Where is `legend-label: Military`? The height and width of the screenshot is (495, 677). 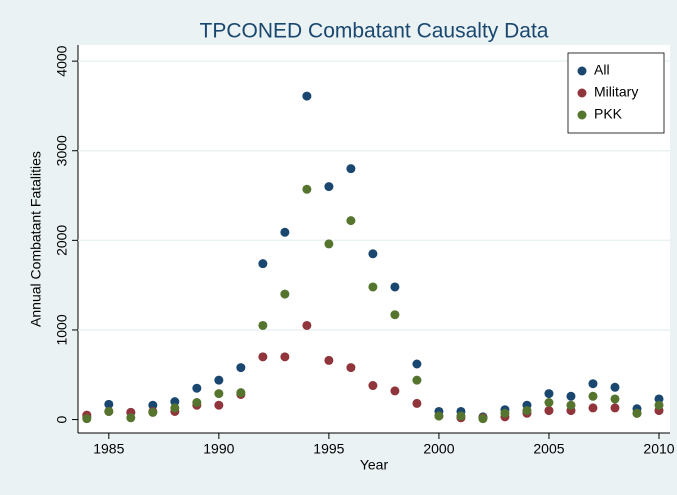 legend-label: Military is located at coordinates (616, 92).